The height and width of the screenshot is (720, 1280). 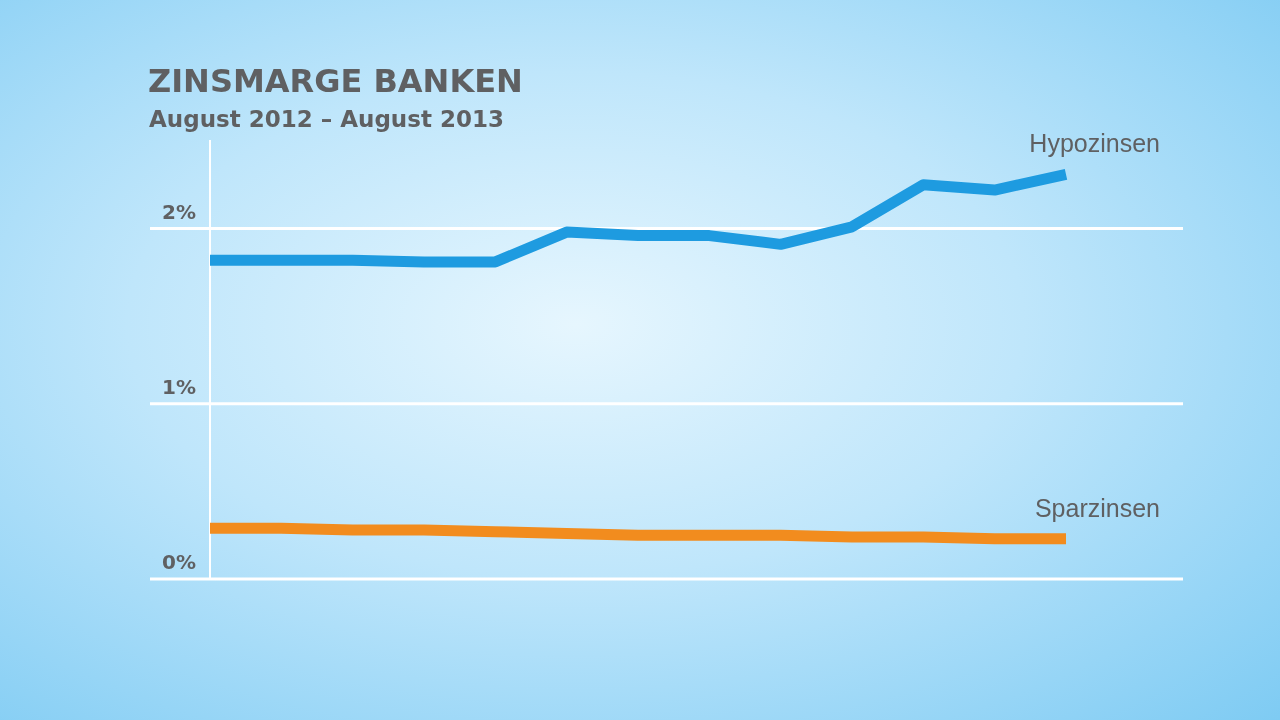 What do you see at coordinates (179, 386) in the screenshot?
I see `y-tick-label: 1%` at bounding box center [179, 386].